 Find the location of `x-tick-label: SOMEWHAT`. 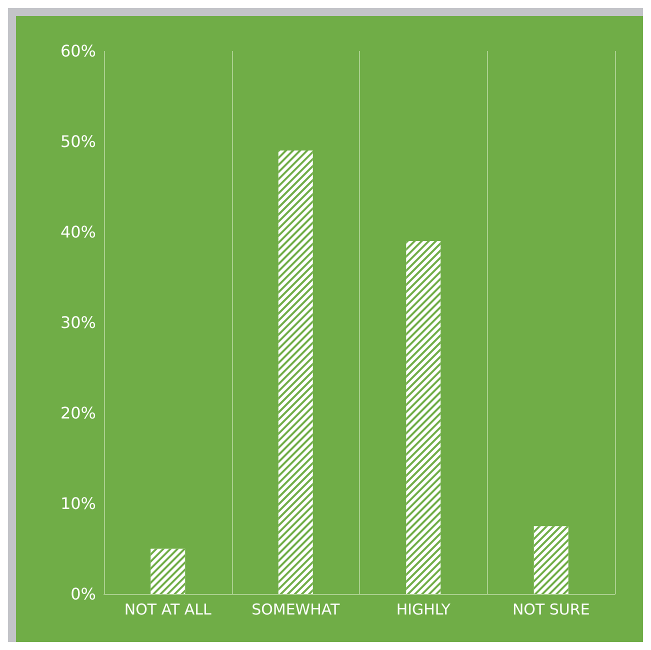

x-tick-label: SOMEWHAT is located at coordinates (296, 609).